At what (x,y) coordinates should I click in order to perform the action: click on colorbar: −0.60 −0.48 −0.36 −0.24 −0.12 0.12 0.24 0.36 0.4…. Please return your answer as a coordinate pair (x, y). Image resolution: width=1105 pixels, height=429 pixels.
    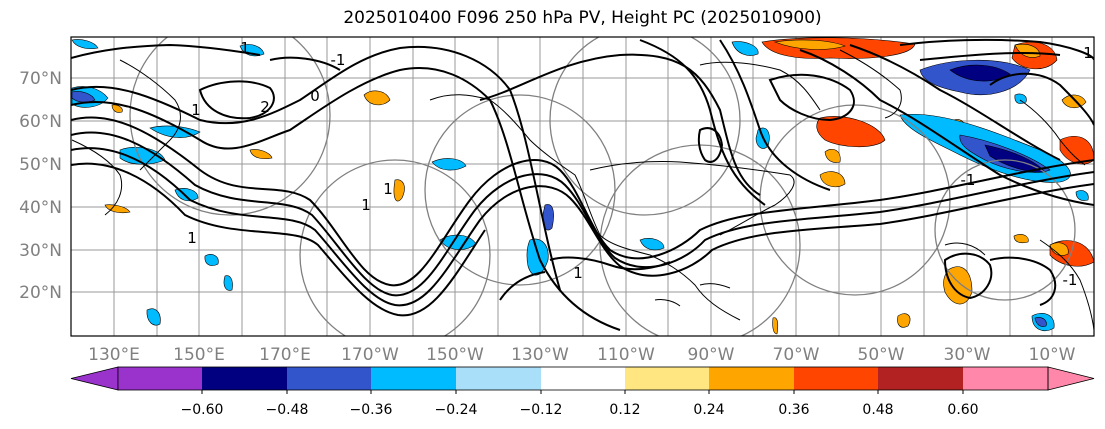
    Looking at the image, I should click on (582, 392).